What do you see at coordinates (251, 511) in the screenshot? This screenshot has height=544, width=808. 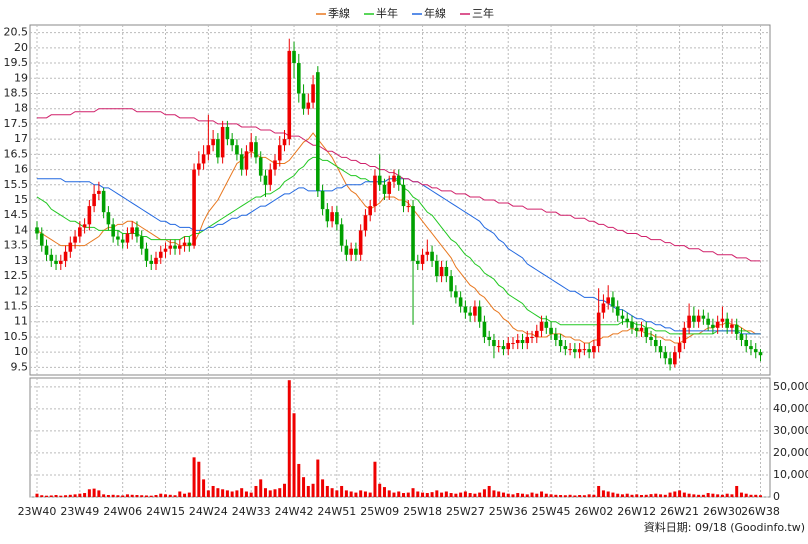 I see `x-tick-label: 24W33` at bounding box center [251, 511].